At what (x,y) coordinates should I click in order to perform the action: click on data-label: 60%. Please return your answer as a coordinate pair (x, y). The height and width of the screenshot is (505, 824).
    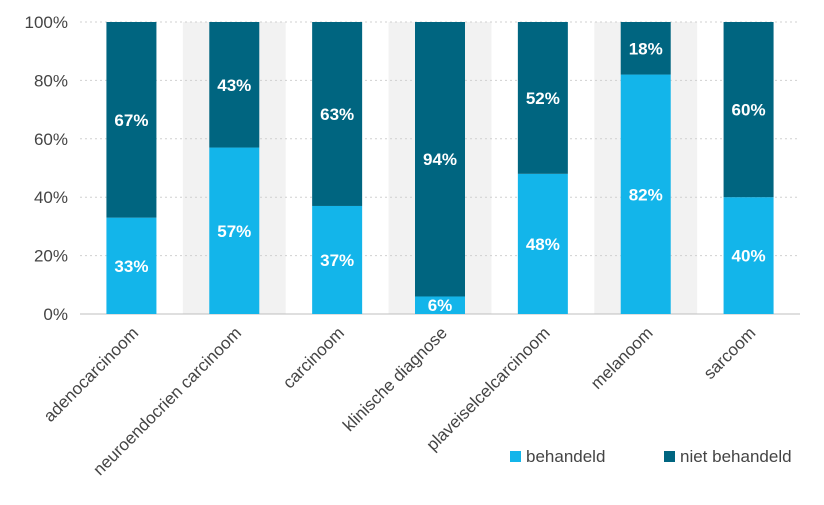
    Looking at the image, I should click on (749, 110).